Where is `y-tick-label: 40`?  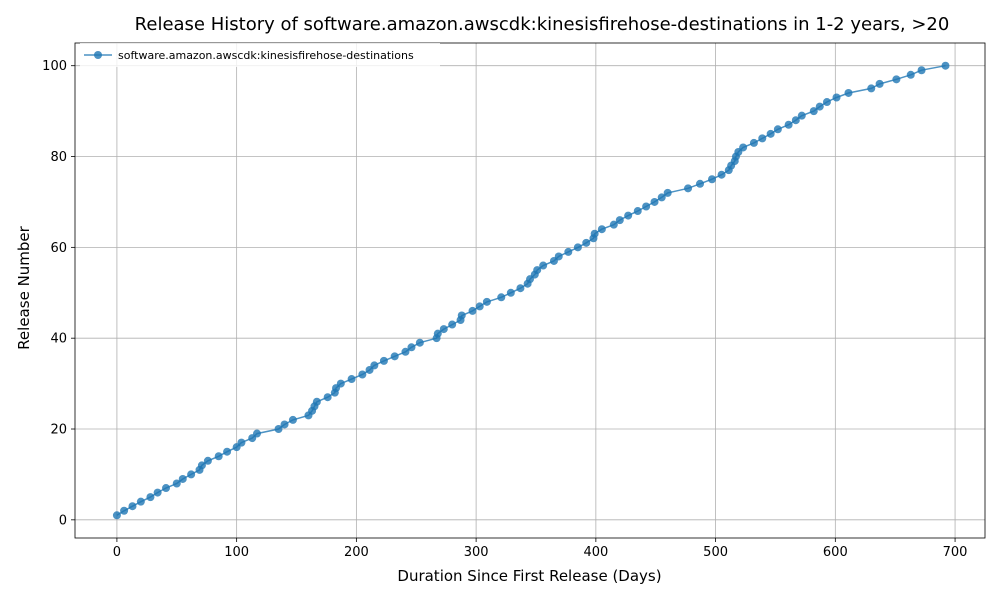
y-tick-label: 40 is located at coordinates (58, 339).